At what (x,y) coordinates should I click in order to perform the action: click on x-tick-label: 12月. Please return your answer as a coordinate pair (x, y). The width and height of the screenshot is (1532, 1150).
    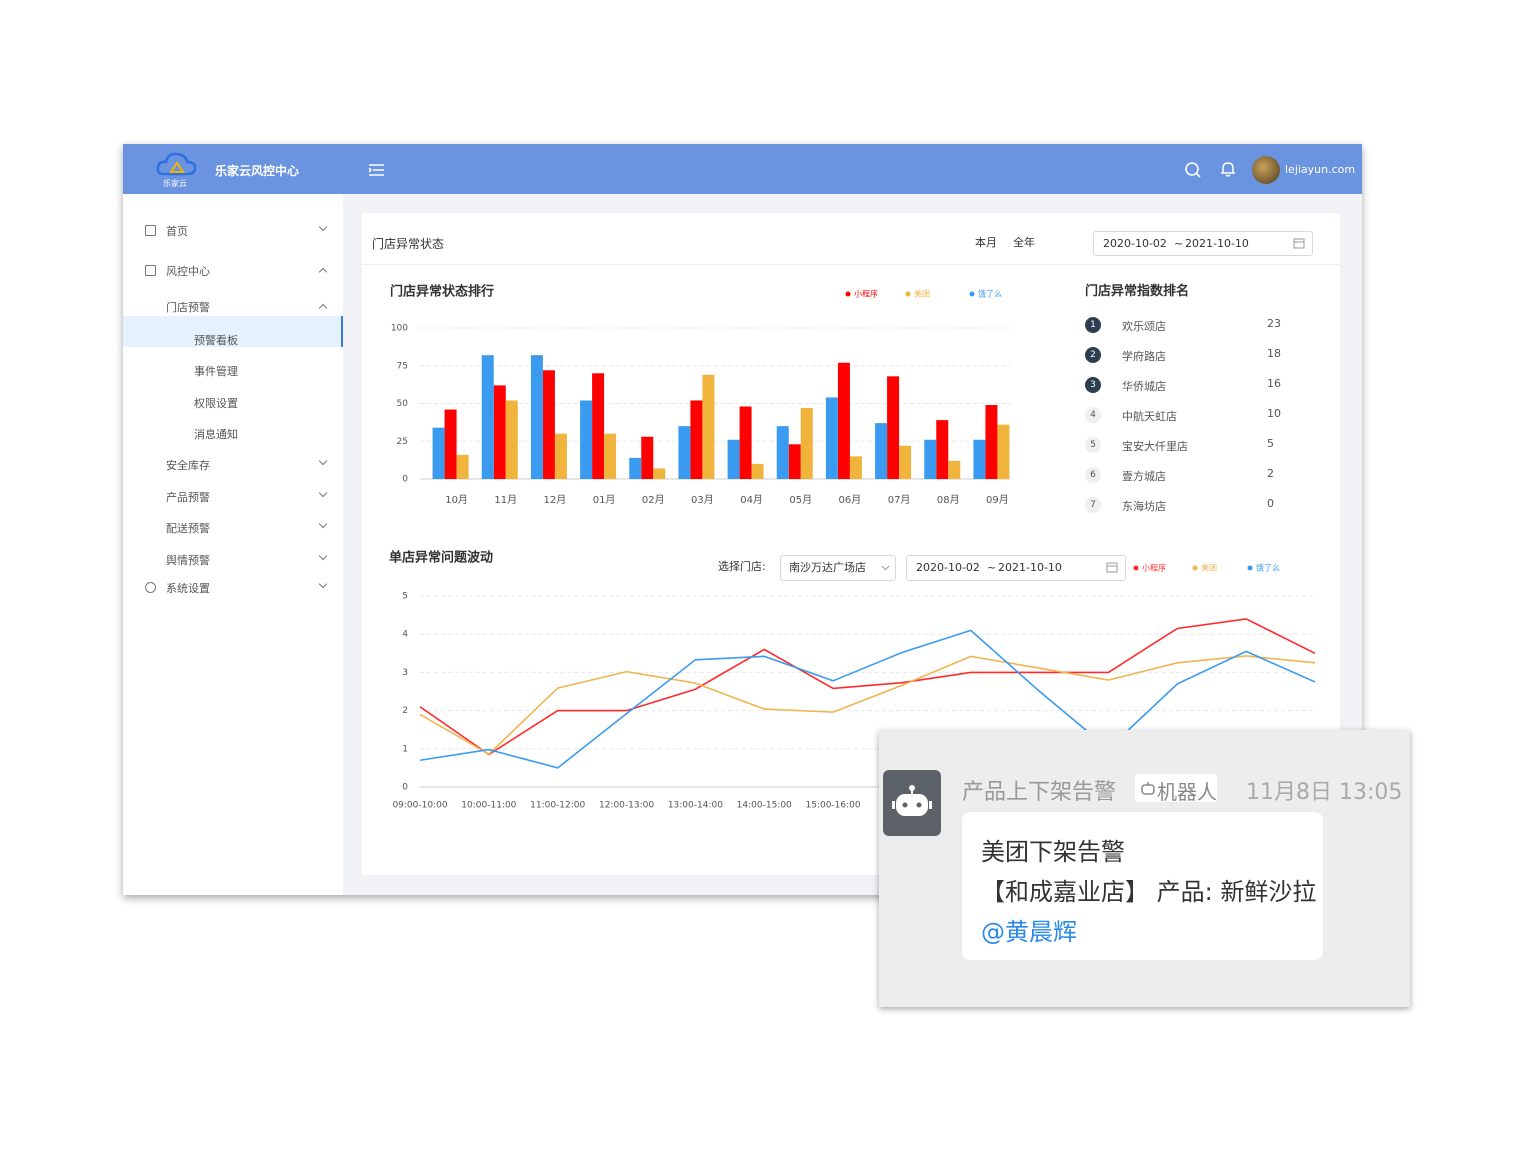
    Looking at the image, I should click on (555, 500).